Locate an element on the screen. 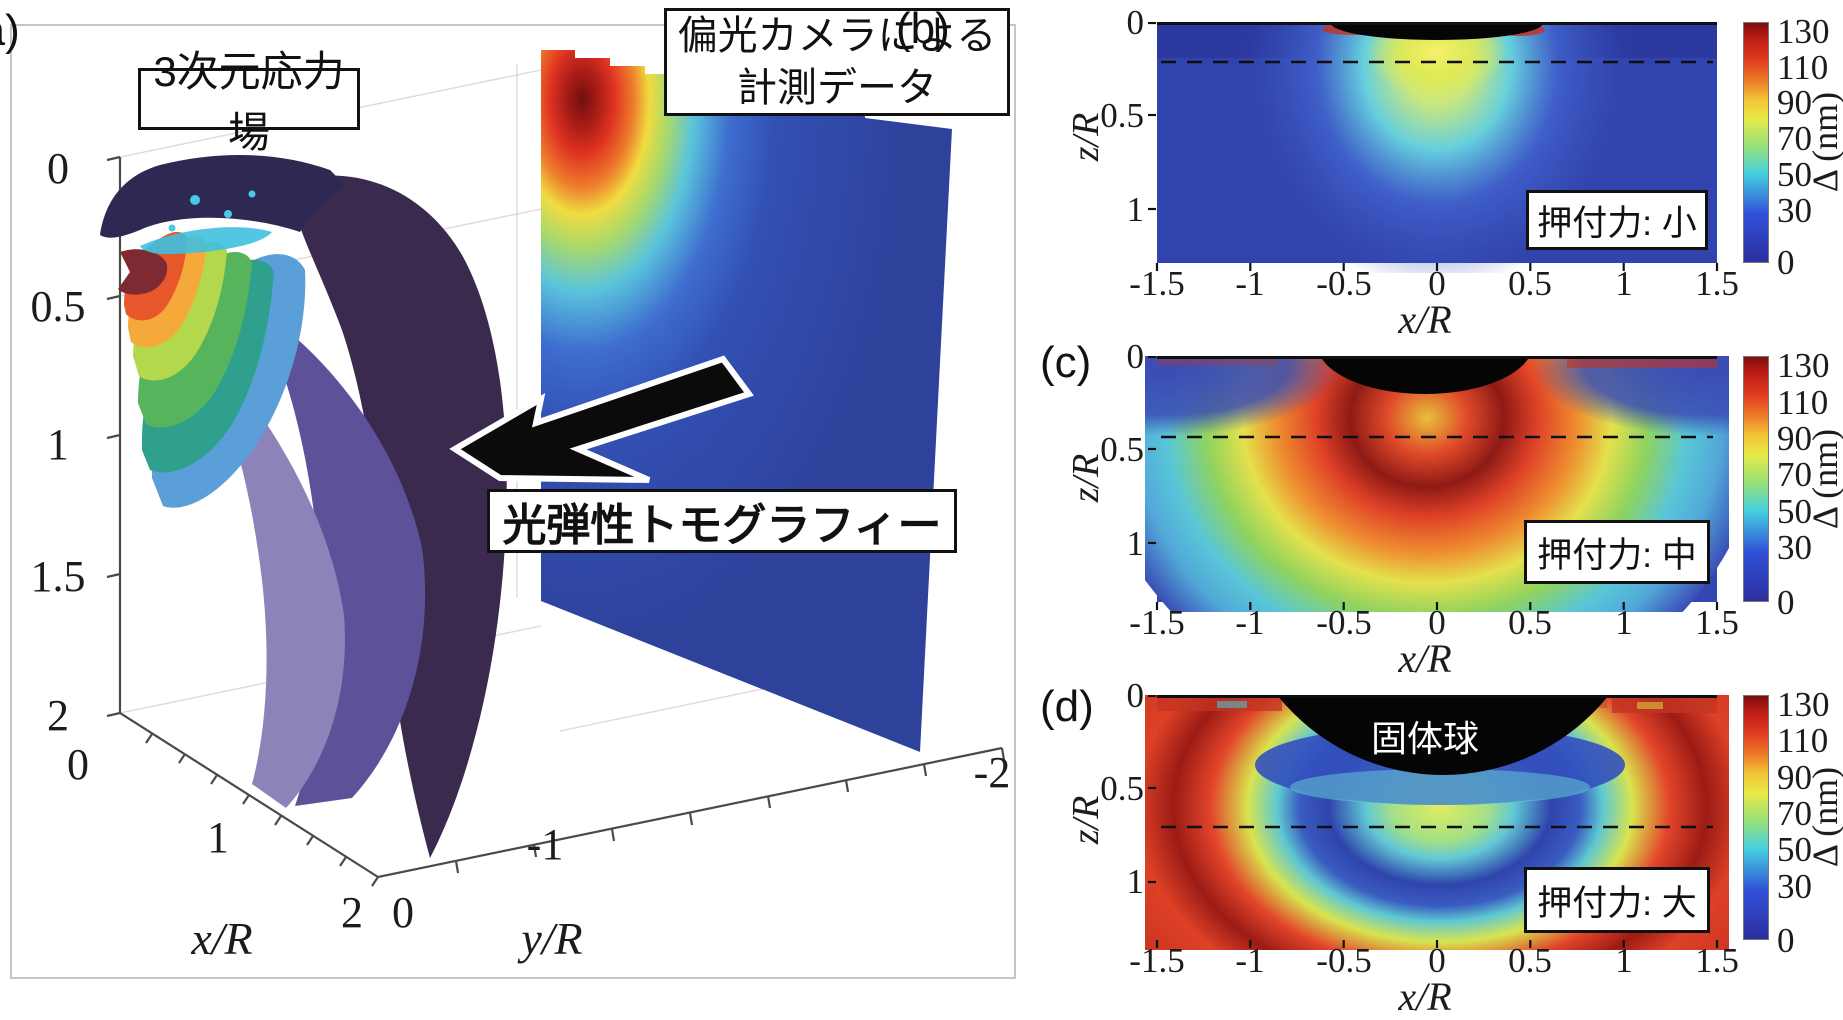 The width and height of the screenshot is (1843, 1020). b-z-axis-label: z/R is located at coordinates (1086, 137).